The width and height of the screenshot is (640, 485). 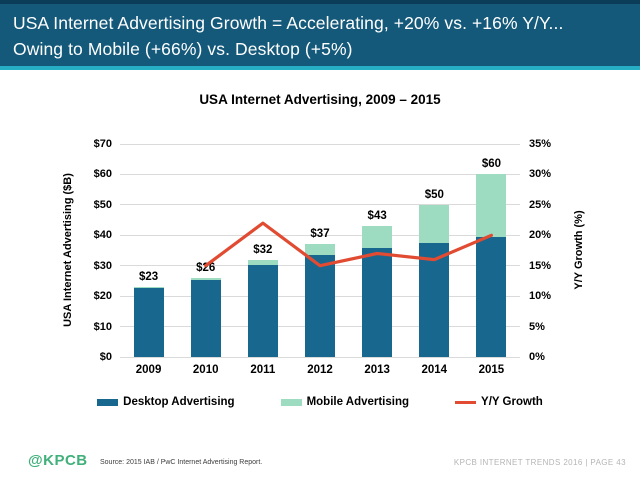 I want to click on right-axis-tick: 25%, so click(x=540, y=204).